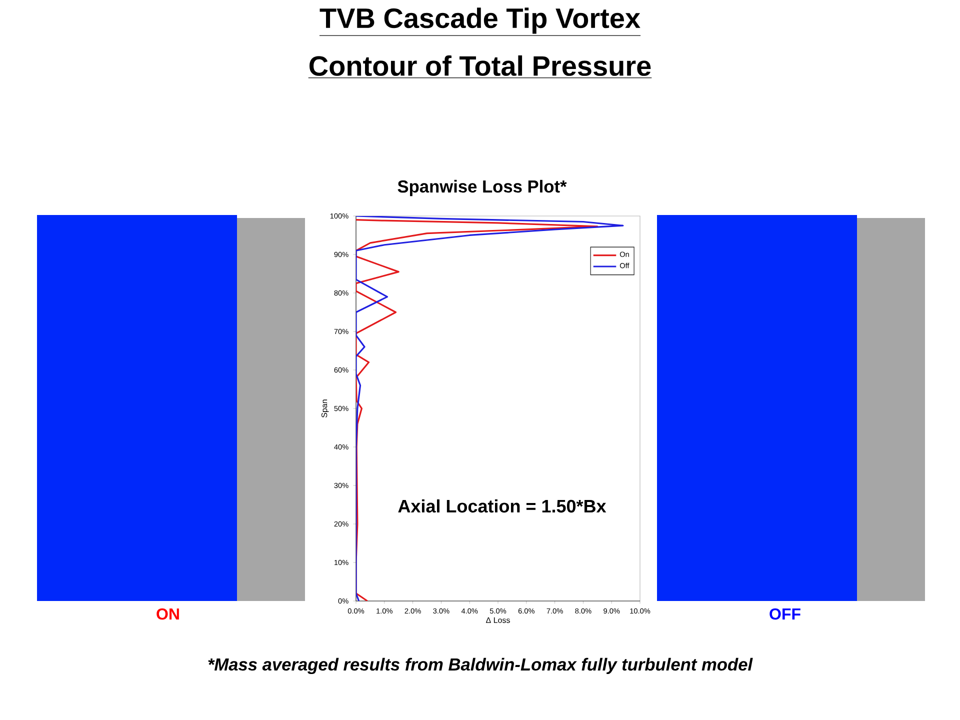  What do you see at coordinates (480, 666) in the screenshot?
I see `text: *Mass averaged results from Baldwin-Lomax fully turbulent model` at bounding box center [480, 666].